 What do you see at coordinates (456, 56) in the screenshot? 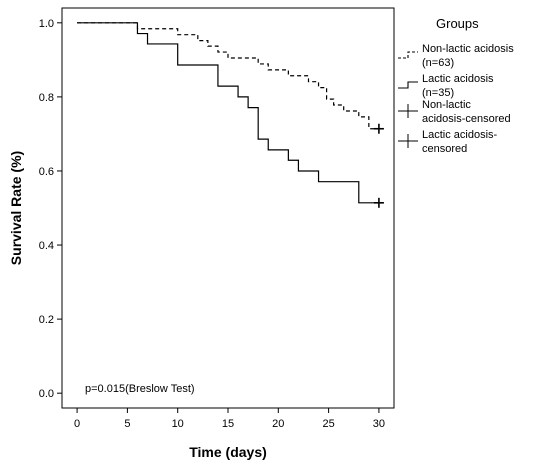
I see `legend-item: Non-lactic acidosis (n=63)` at bounding box center [456, 56].